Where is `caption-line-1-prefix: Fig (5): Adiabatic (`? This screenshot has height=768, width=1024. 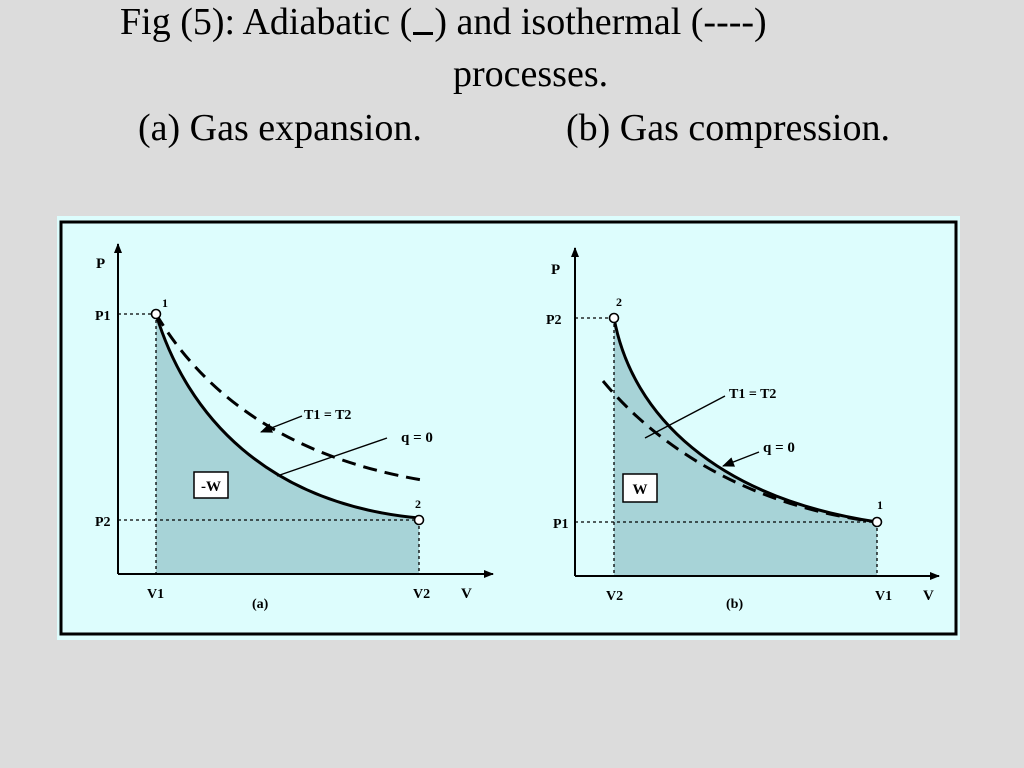
caption-line-1-prefix: Fig (5): Adiabatic ( is located at coordinates (266, 22).